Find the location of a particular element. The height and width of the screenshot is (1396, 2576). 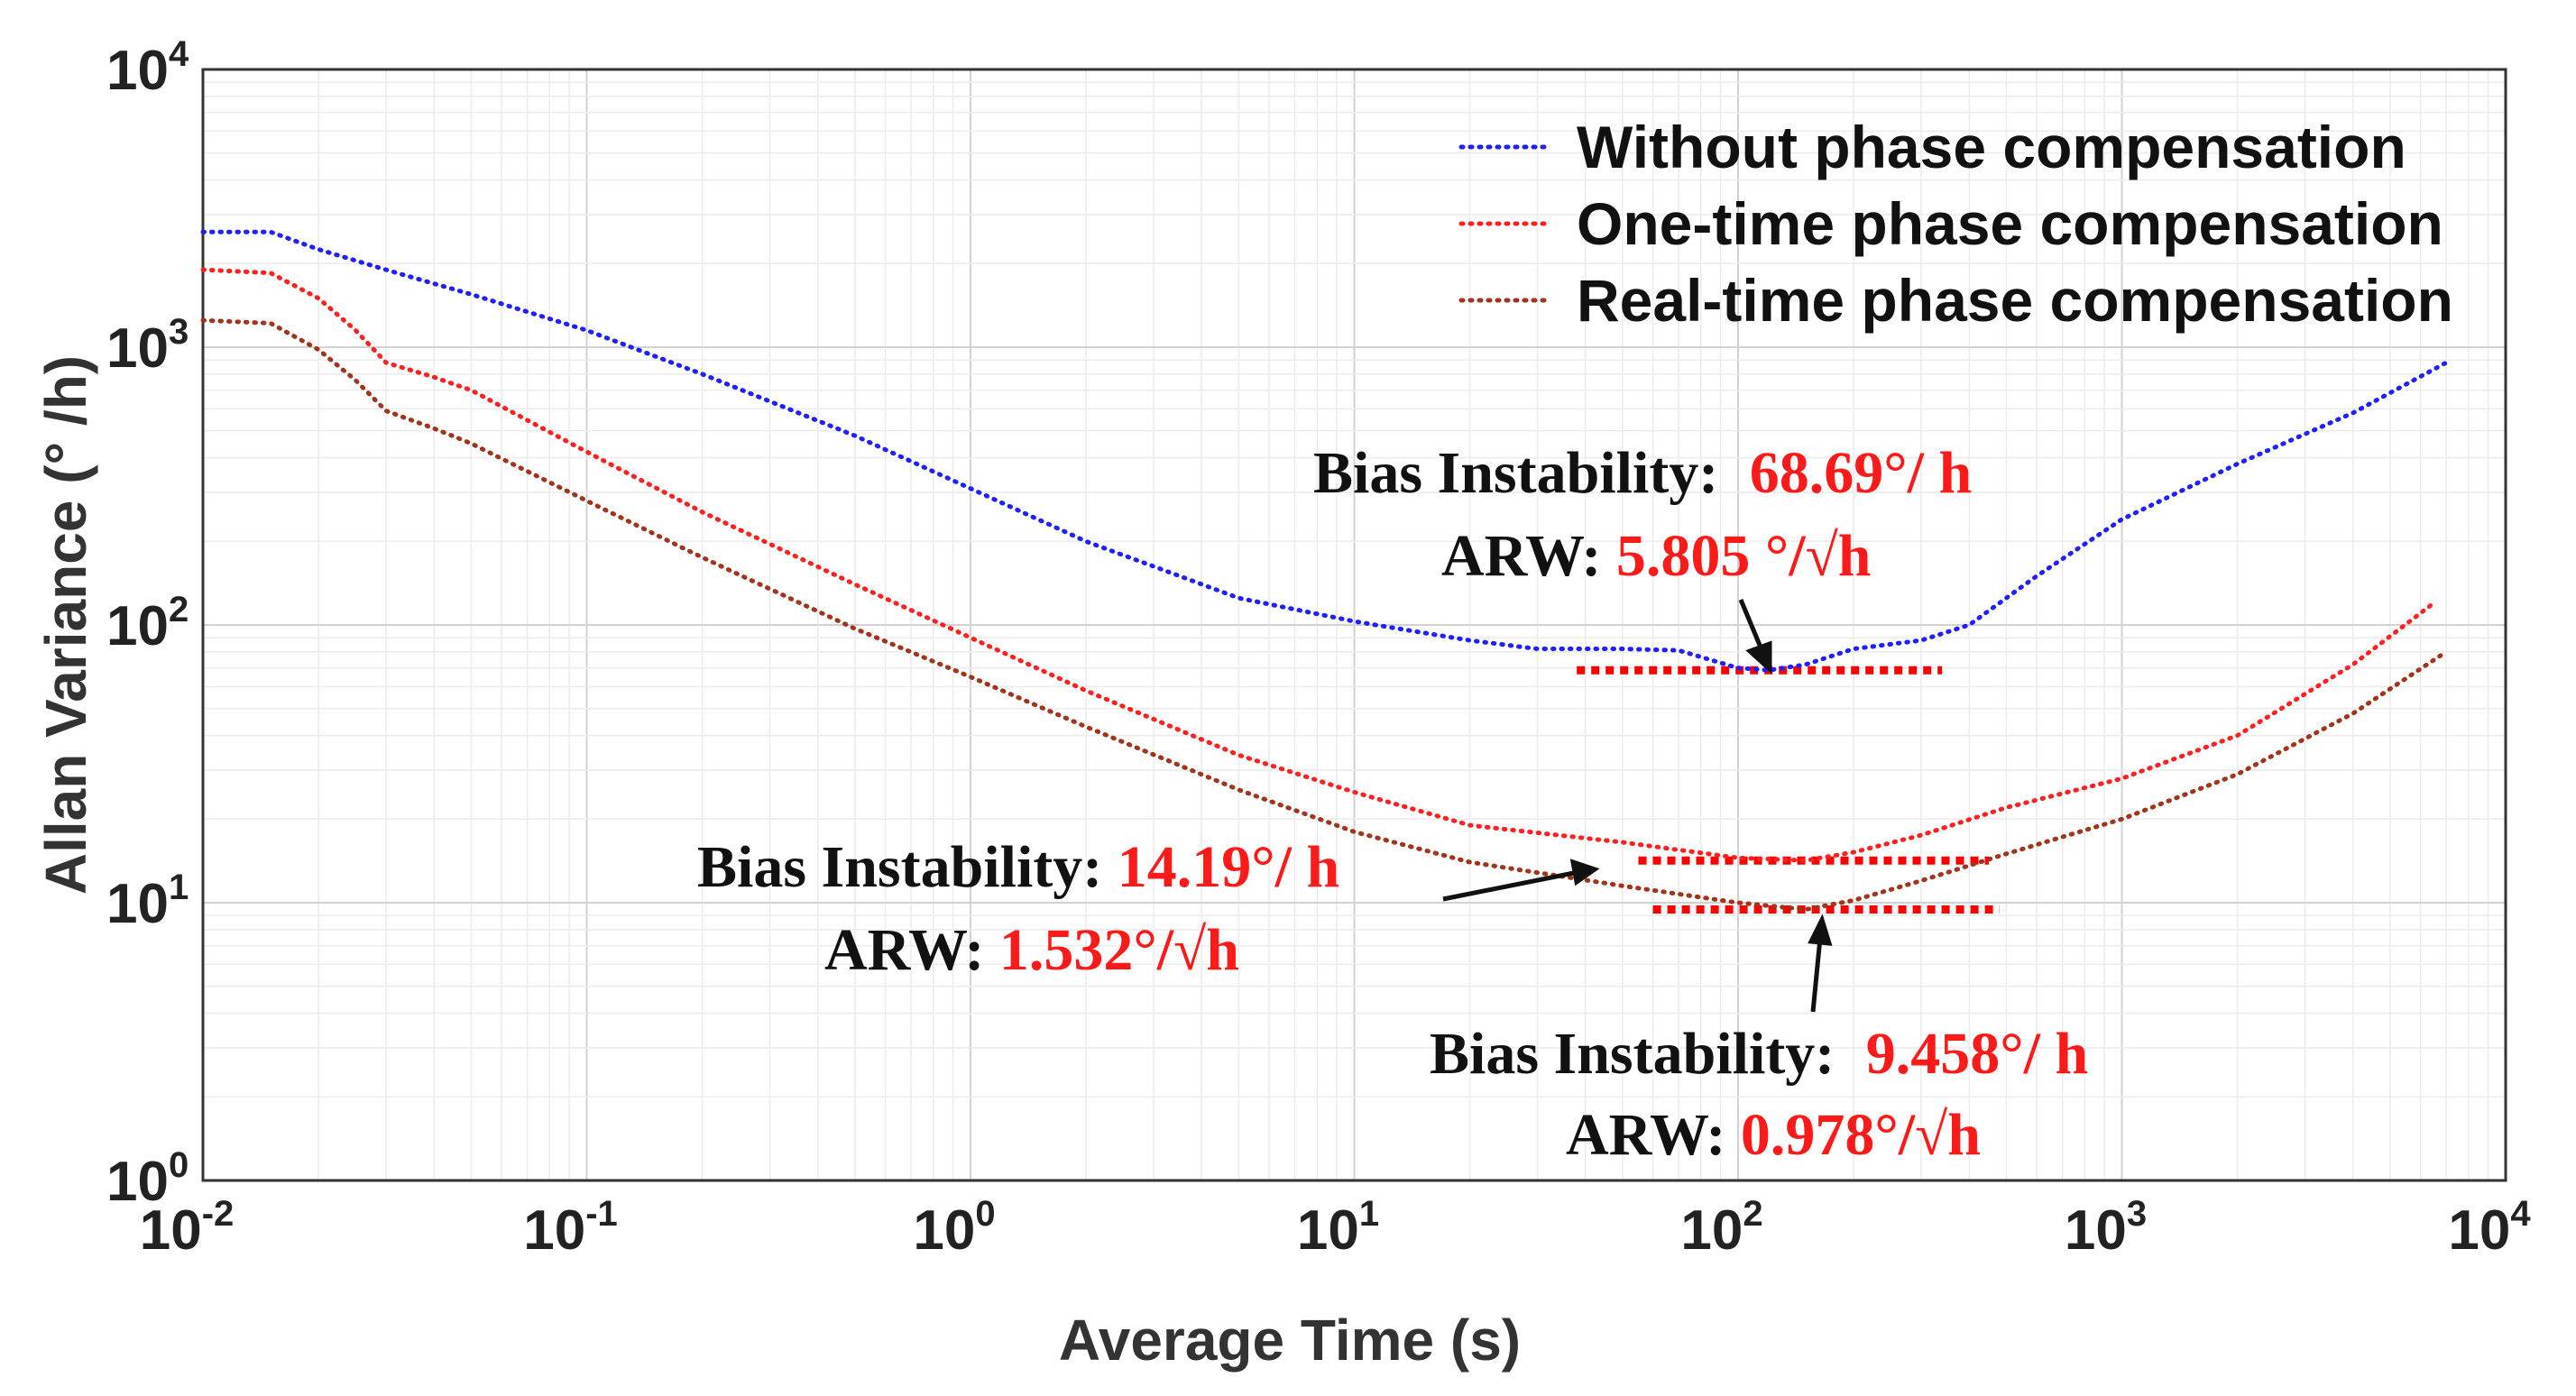

annotation-real-time-arw-label: ARW: is located at coordinates (1645, 1135).